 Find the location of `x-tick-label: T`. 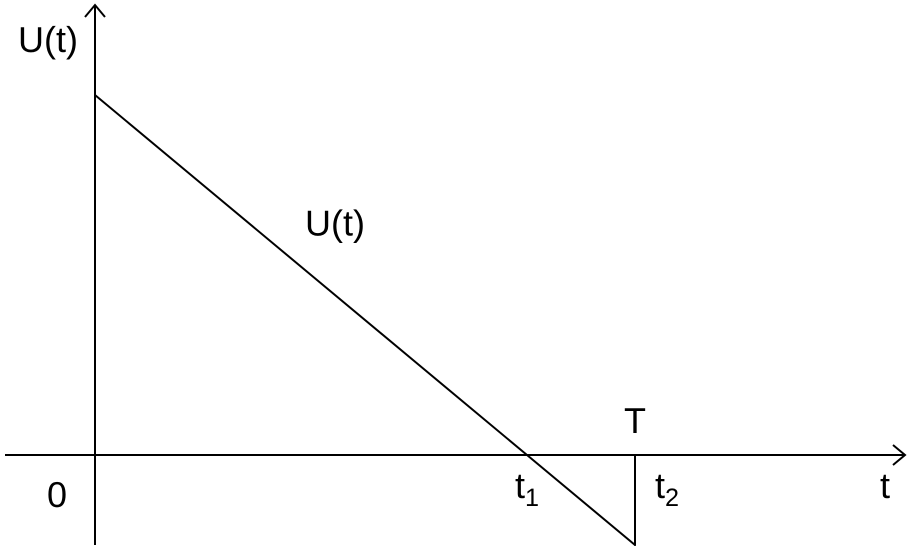

x-tick-label: T is located at coordinates (635, 420).